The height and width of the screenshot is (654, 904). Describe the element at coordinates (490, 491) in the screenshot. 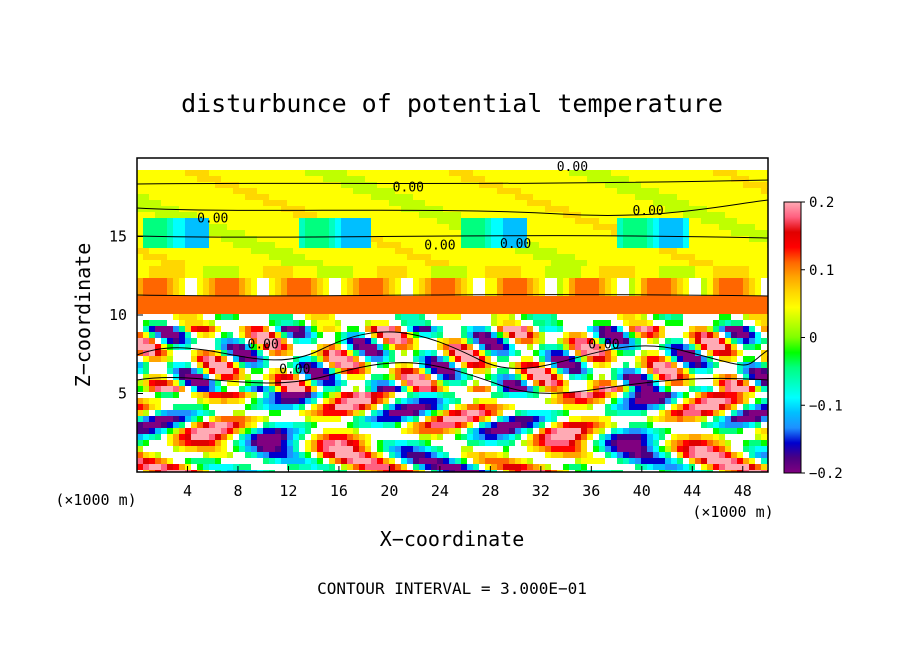

I see `x-tick-label: 28` at that location.